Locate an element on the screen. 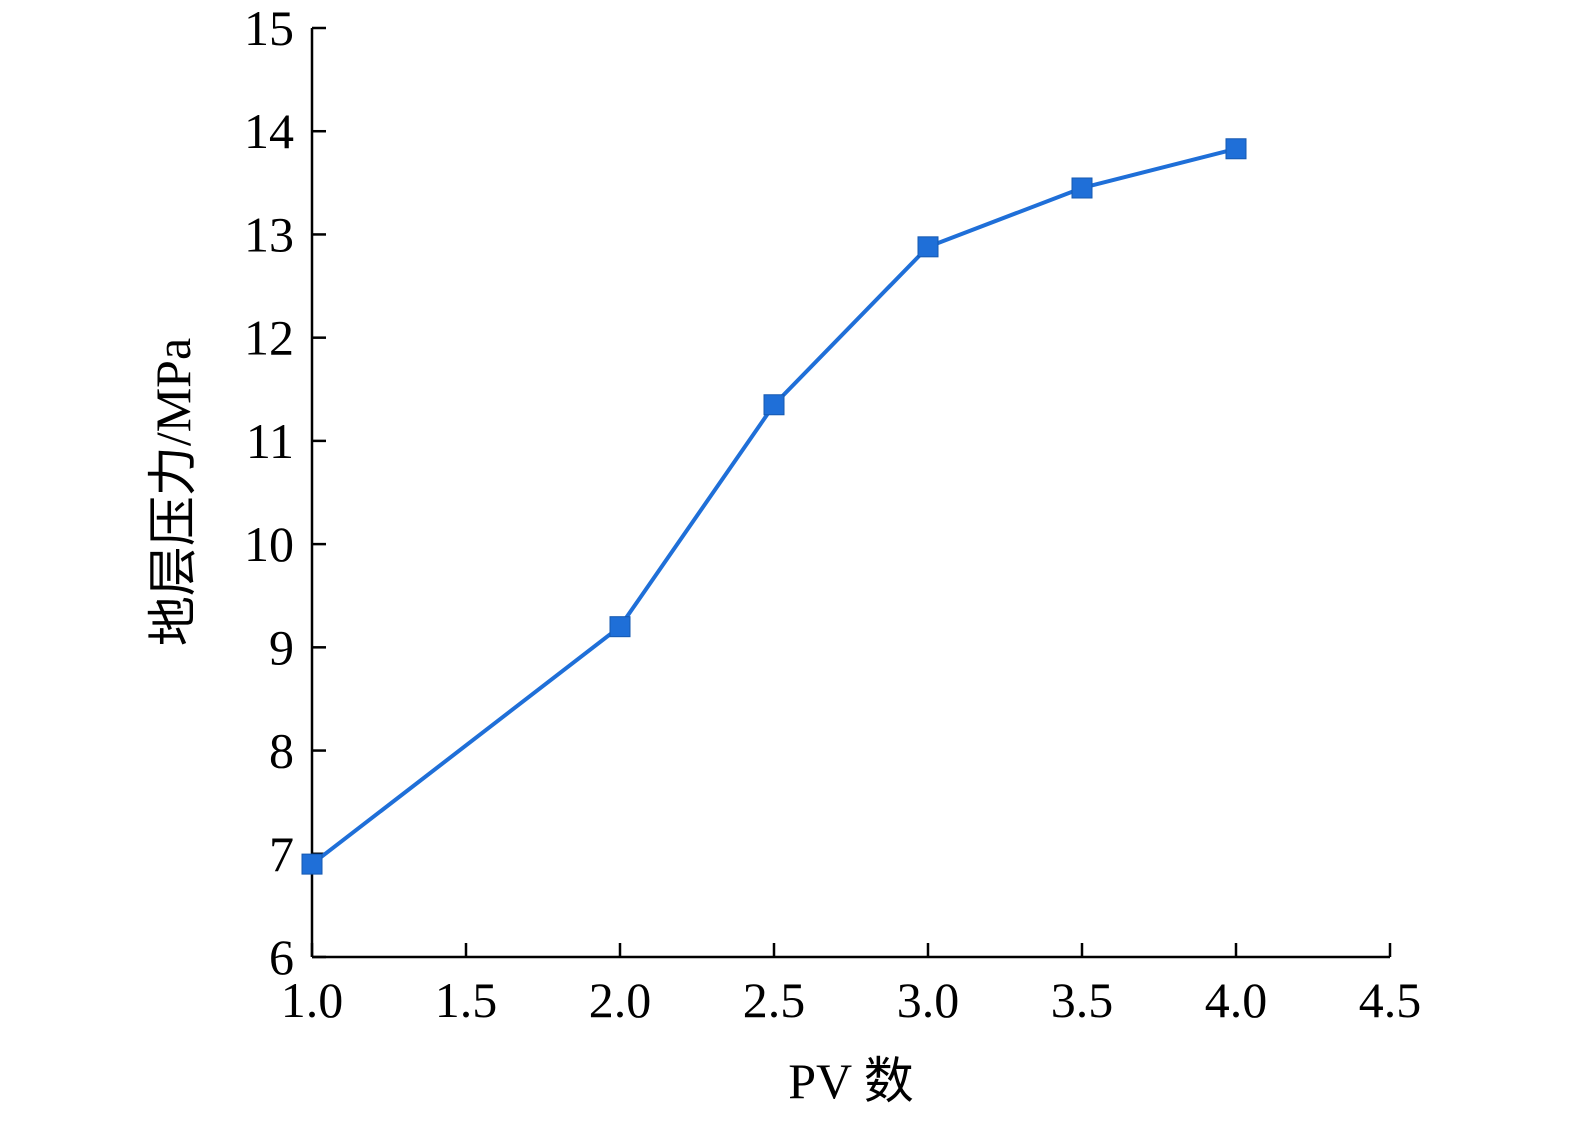 The image size is (1575, 1122). y-axis-title: 地层压力/MPa is located at coordinates (173, 492).